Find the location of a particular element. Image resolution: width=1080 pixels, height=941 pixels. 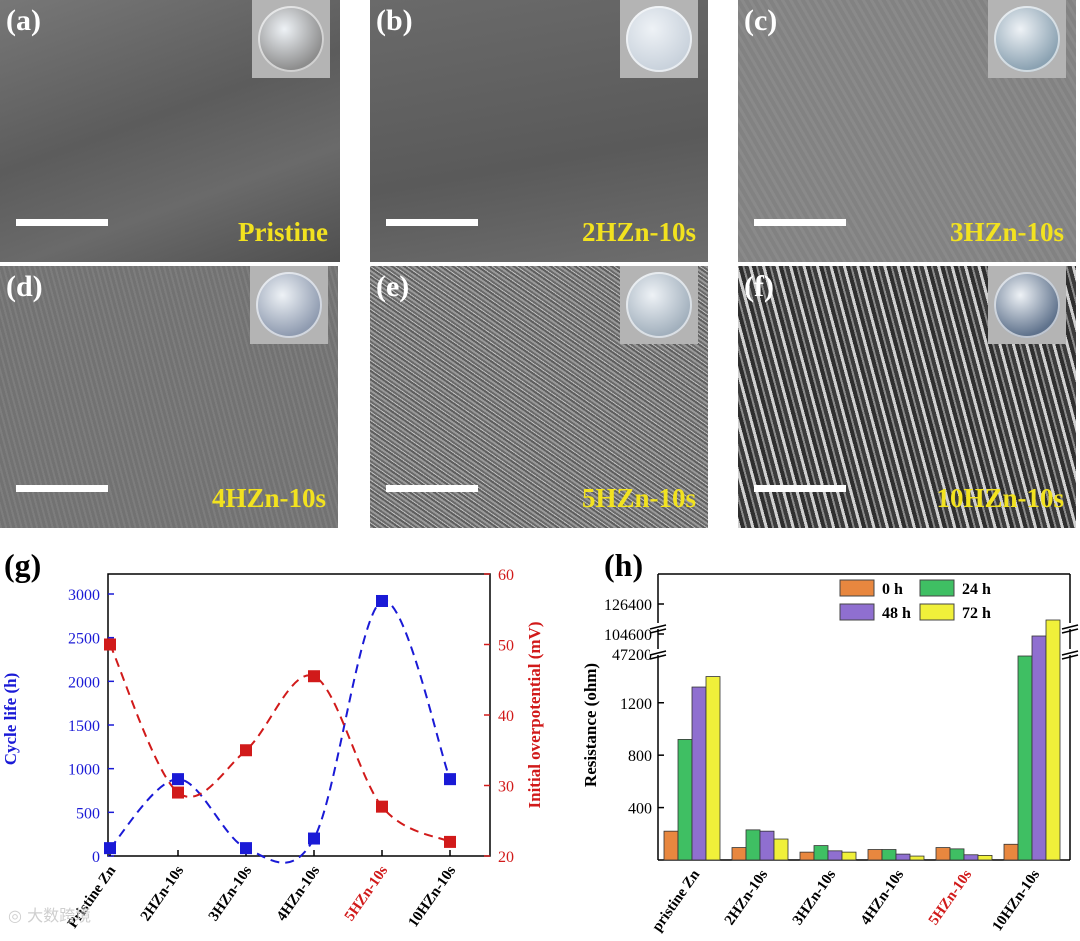

sem-panel-c: (c) 3HZn-10s is located at coordinates (907, 131).